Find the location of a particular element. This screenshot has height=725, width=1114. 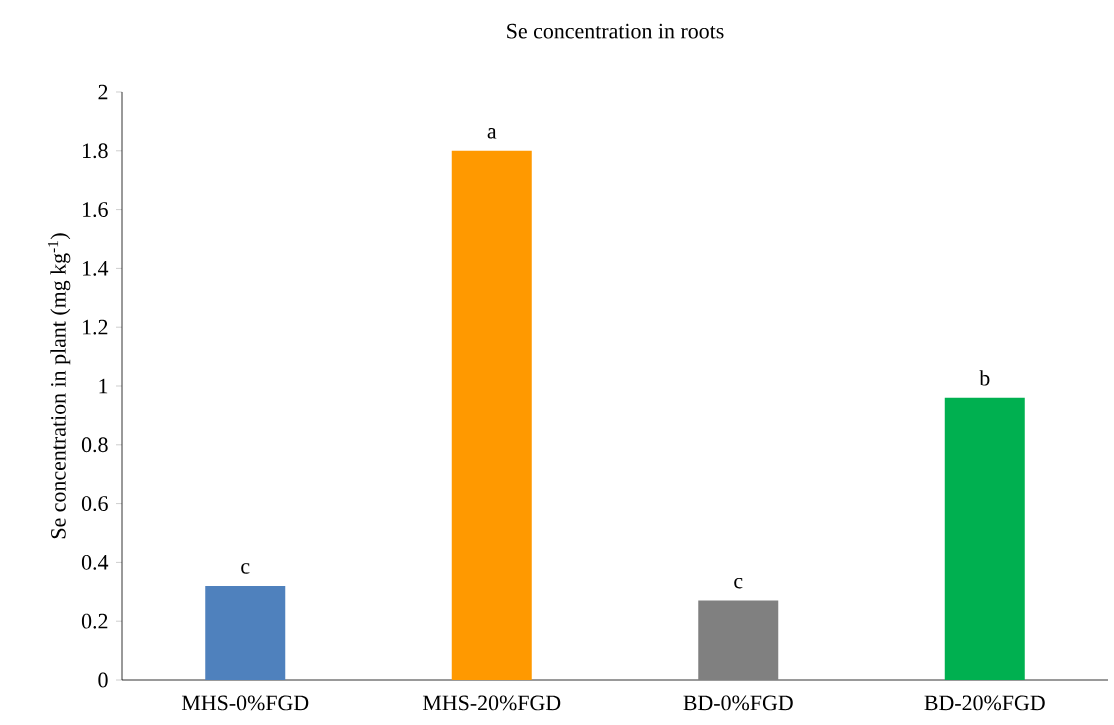

y-tick-label: 0.8 is located at coordinates (94, 445).